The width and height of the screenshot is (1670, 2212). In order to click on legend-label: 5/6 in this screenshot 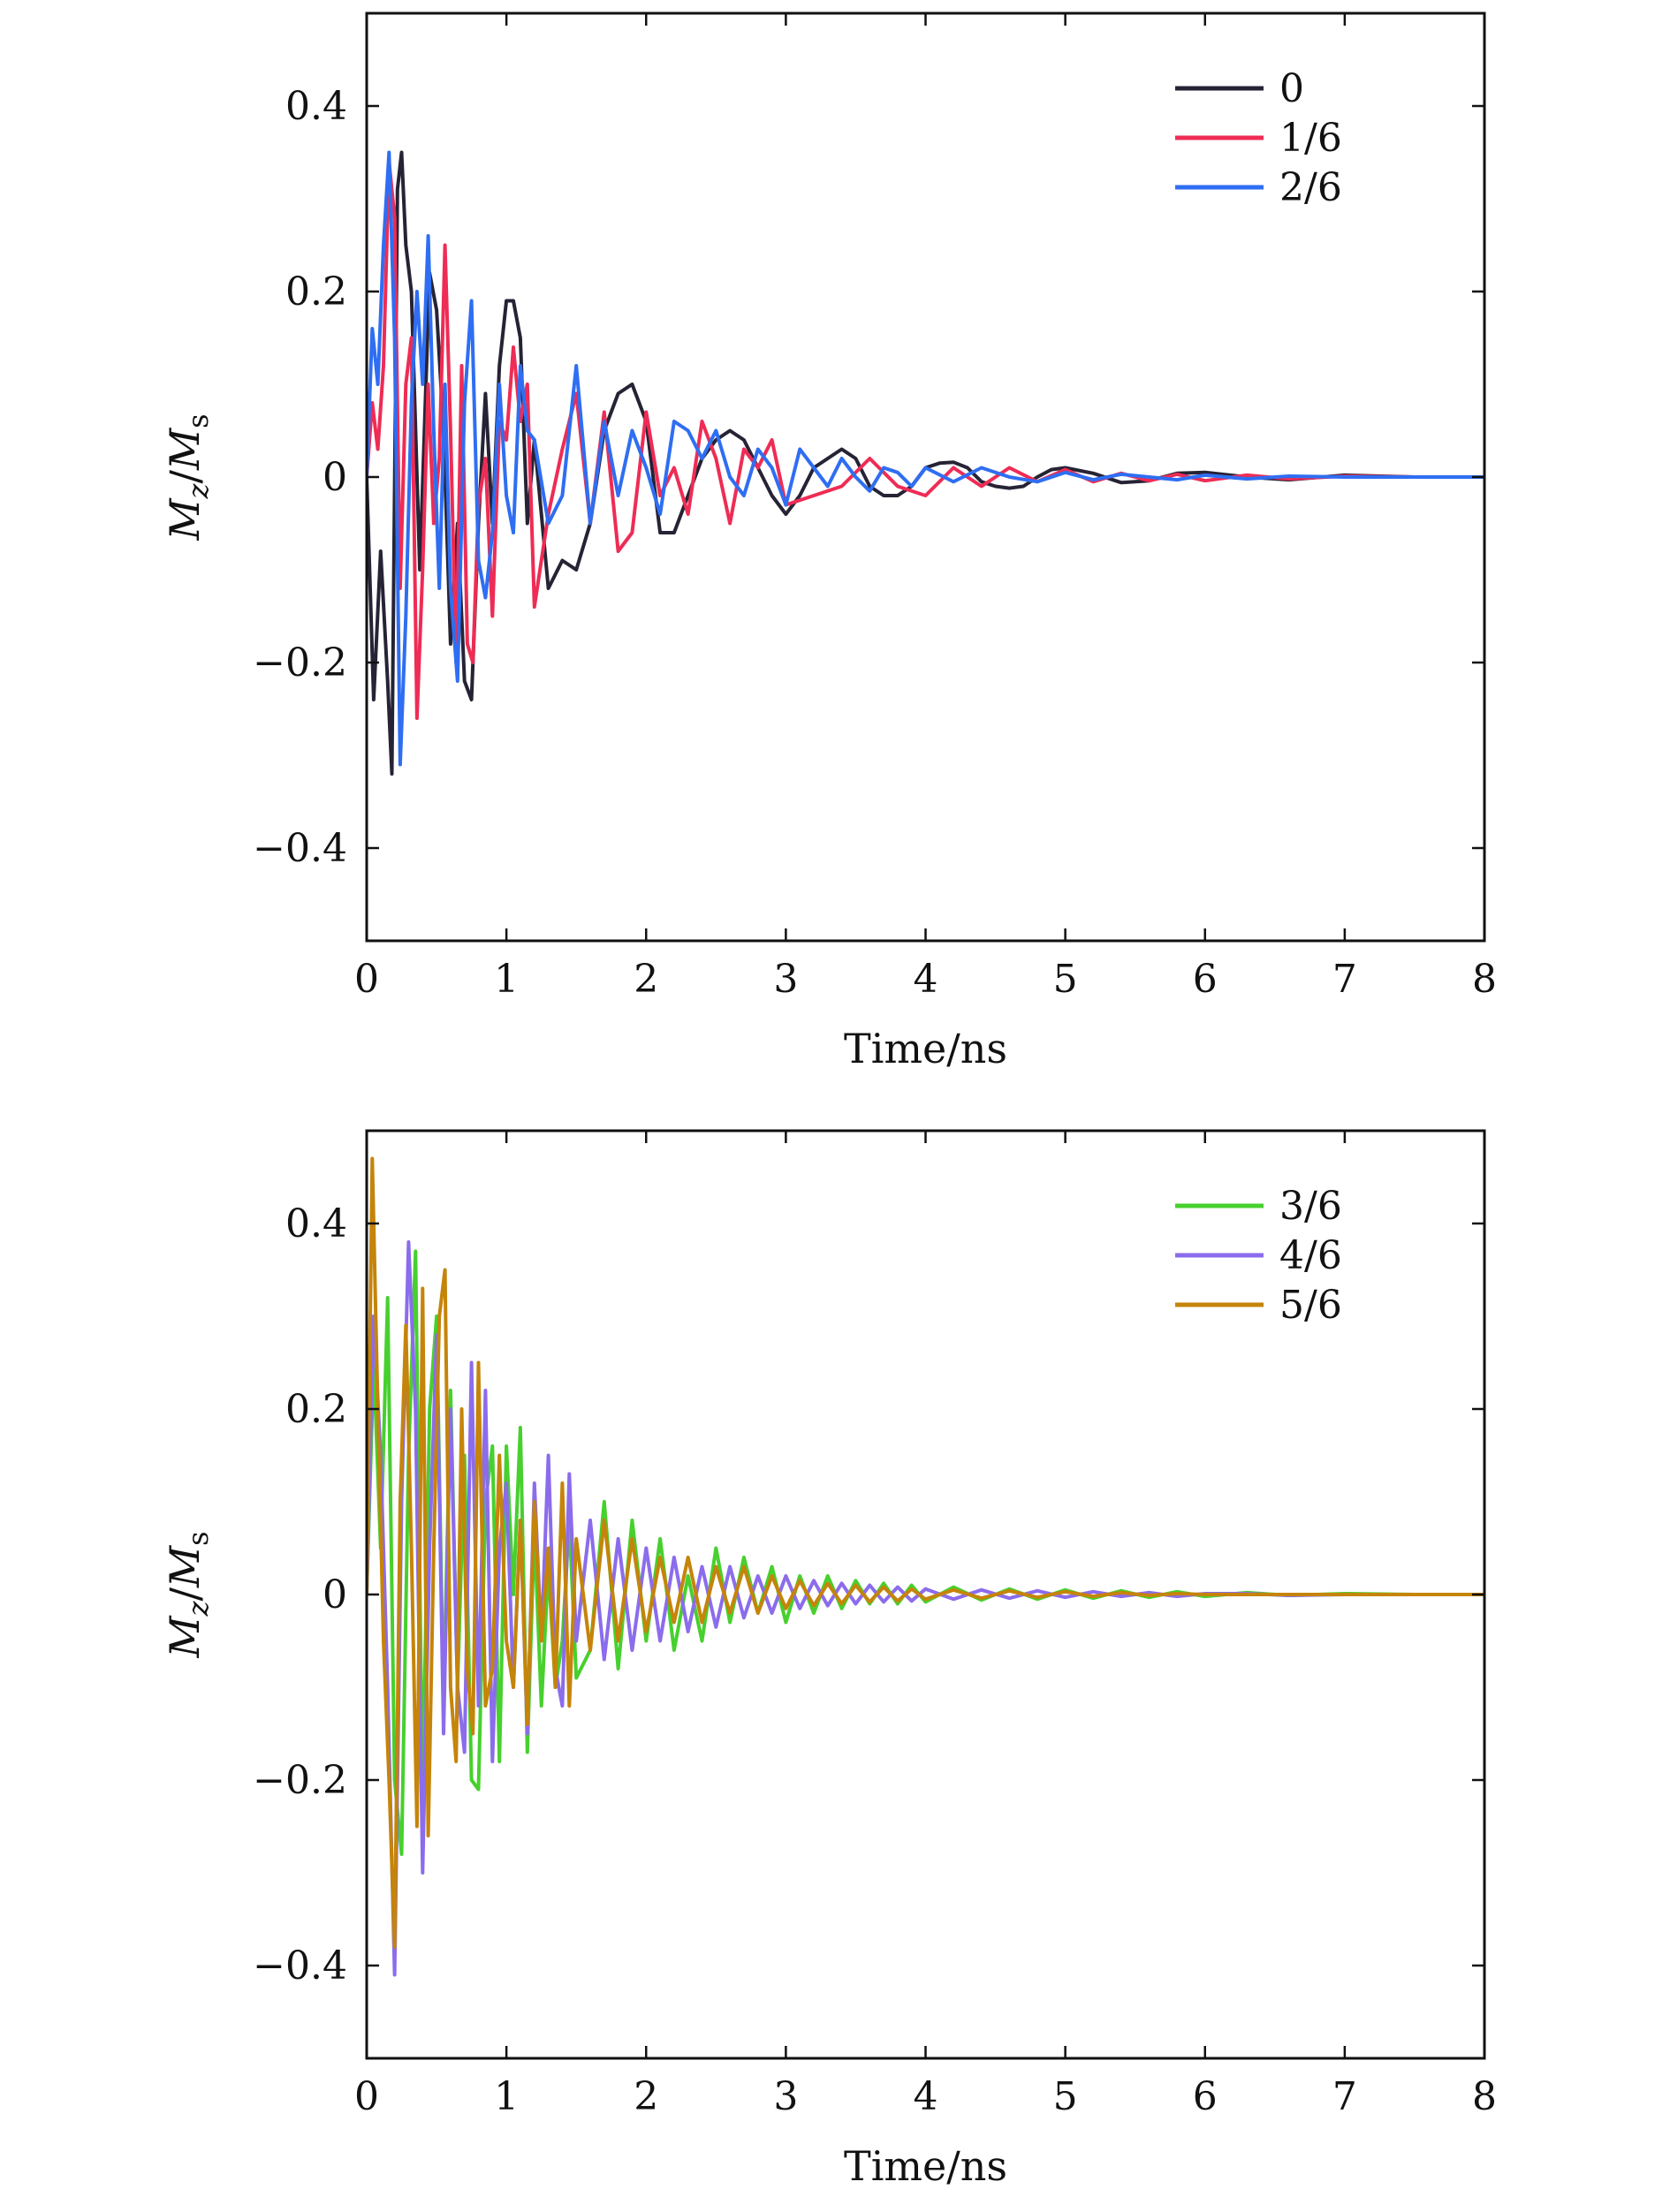, I will do `click(1310, 1305)`.